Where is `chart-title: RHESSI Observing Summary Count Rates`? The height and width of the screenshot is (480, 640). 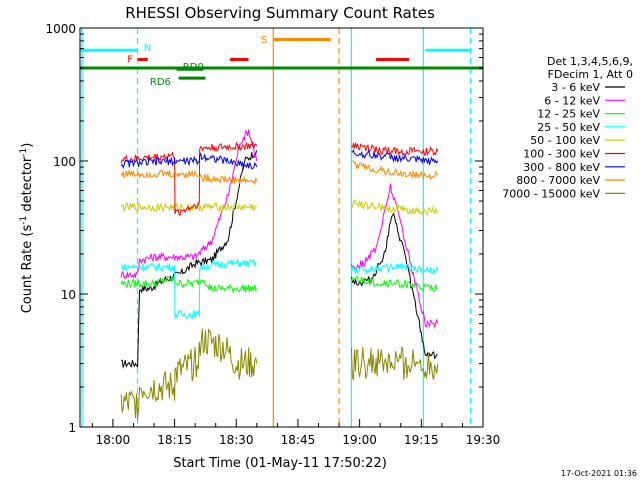
chart-title: RHESSI Observing Summary Count Rates is located at coordinates (280, 13).